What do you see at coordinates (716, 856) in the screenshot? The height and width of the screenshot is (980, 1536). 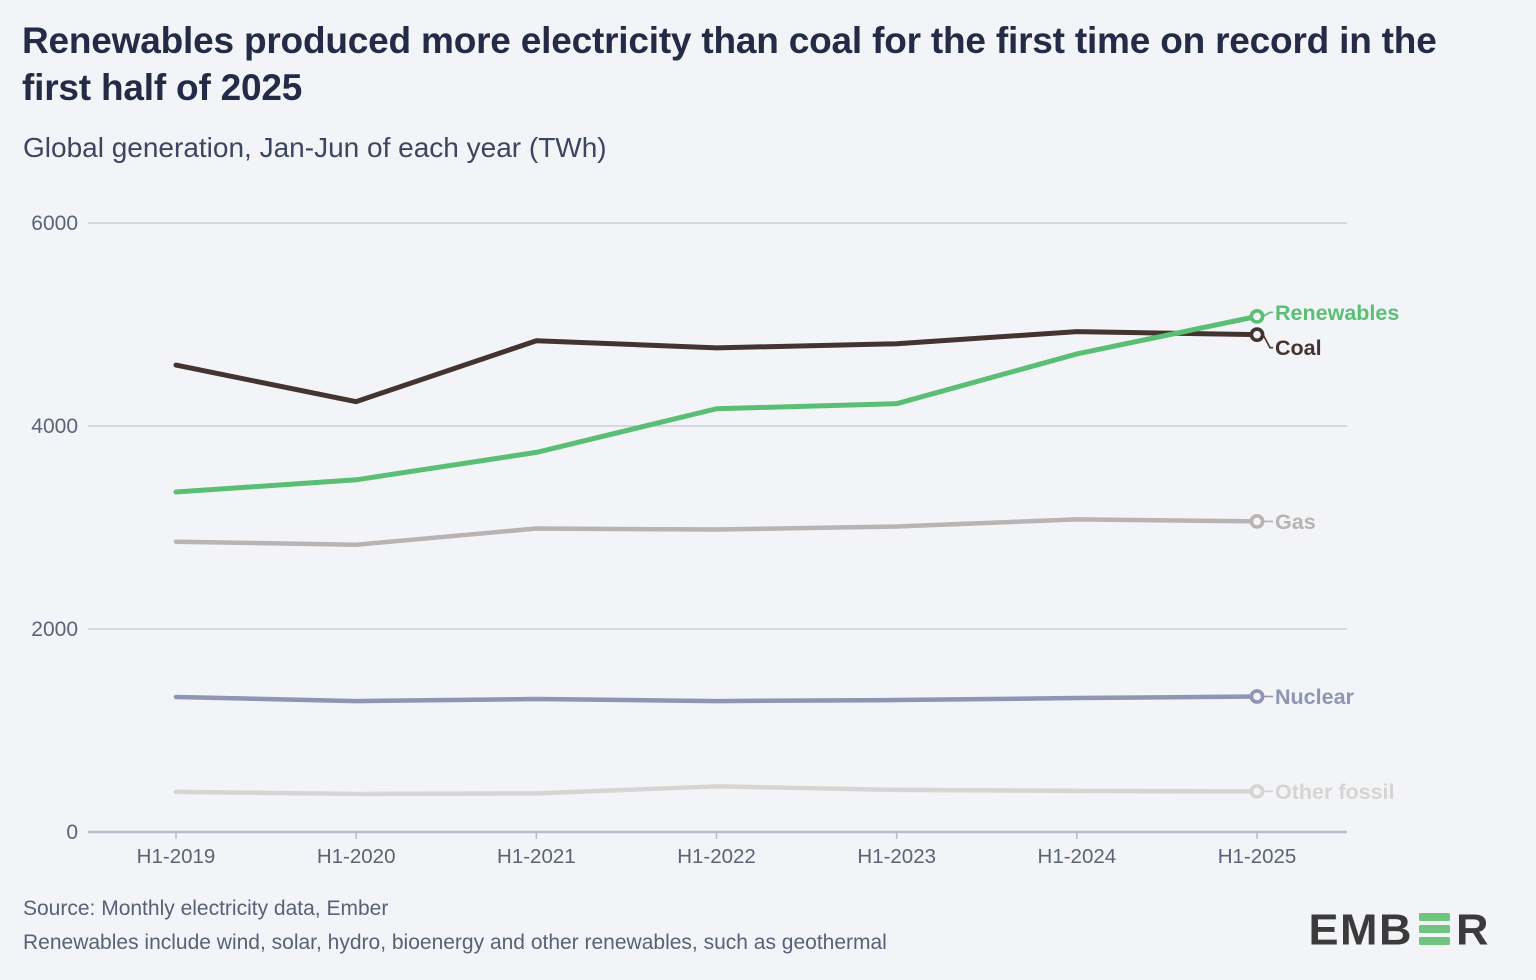 I see `x-tick-label-h1-2022: H1-2022` at bounding box center [716, 856].